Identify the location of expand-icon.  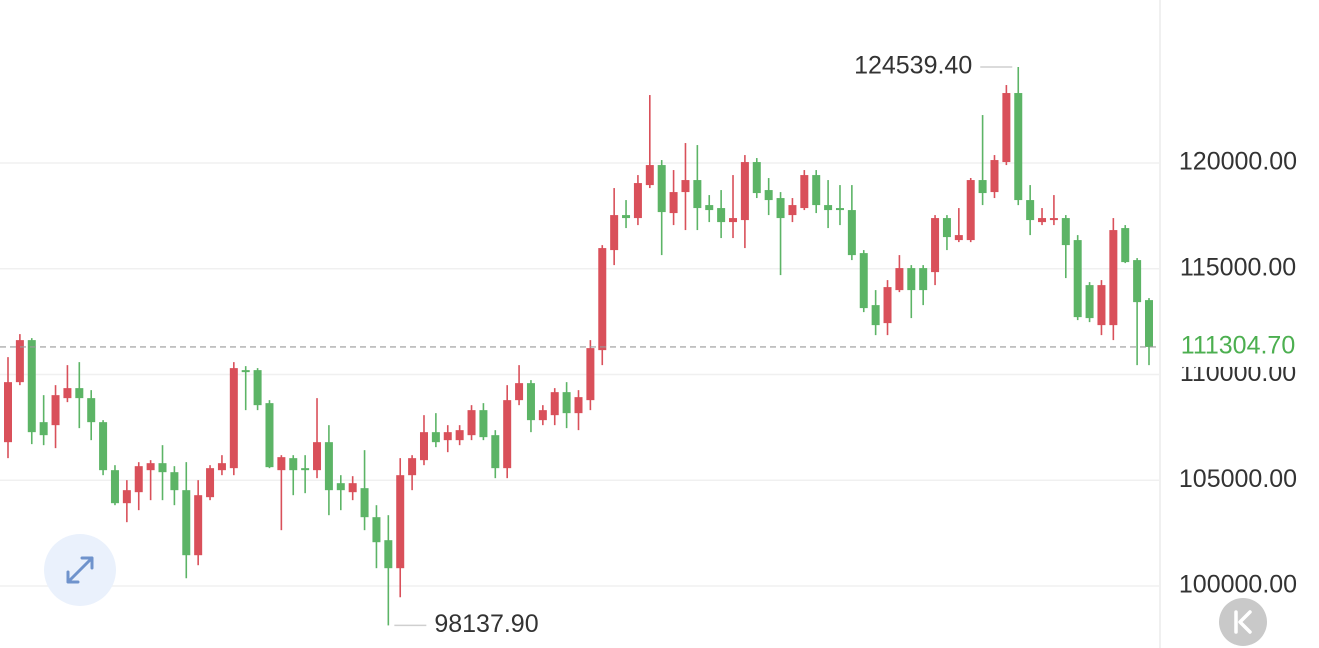
(80, 570).